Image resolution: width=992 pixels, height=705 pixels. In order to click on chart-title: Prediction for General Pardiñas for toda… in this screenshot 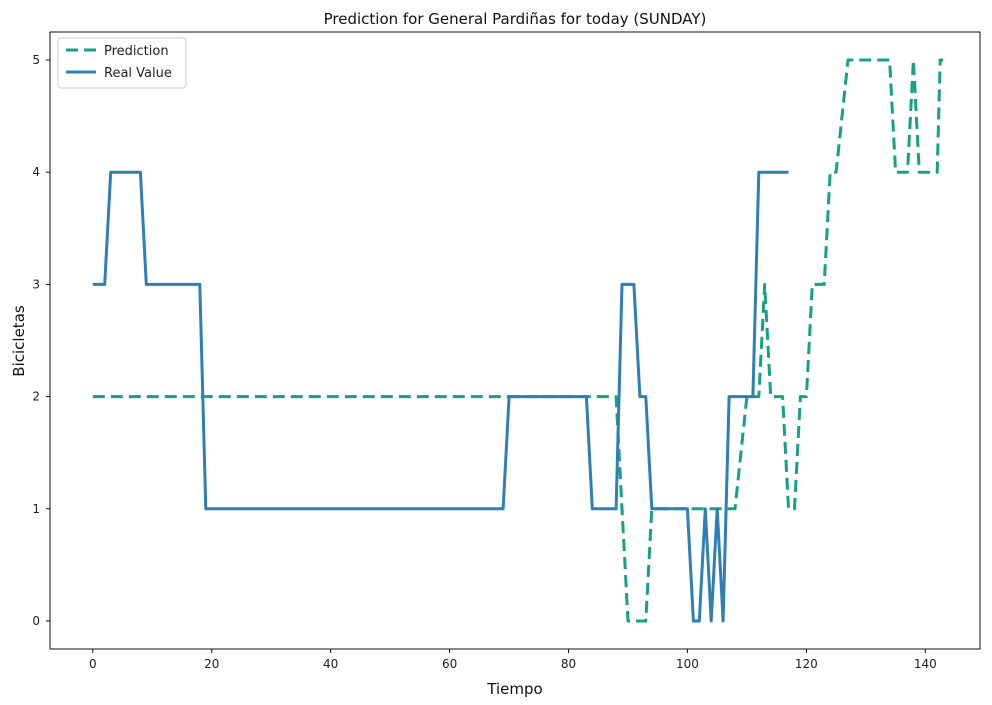, I will do `click(515, 19)`.